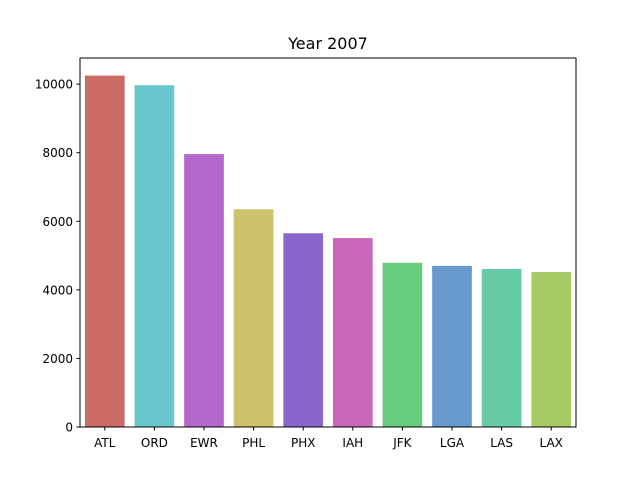 The image size is (640, 480). I want to click on x-tick-label: LAX, so click(551, 443).